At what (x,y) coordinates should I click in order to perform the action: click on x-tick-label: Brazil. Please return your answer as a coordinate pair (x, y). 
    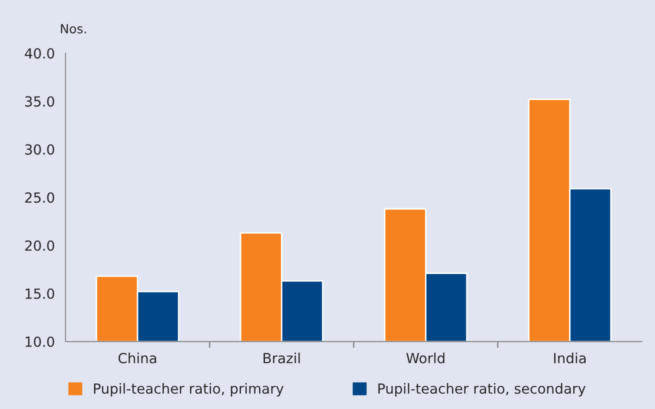
    Looking at the image, I should click on (282, 358).